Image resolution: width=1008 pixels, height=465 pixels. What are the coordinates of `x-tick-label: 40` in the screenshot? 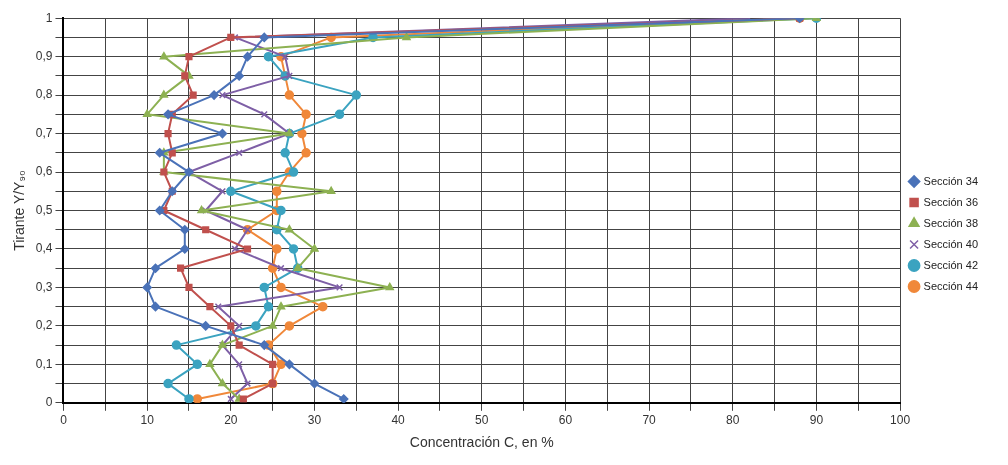 It's located at (398, 420).